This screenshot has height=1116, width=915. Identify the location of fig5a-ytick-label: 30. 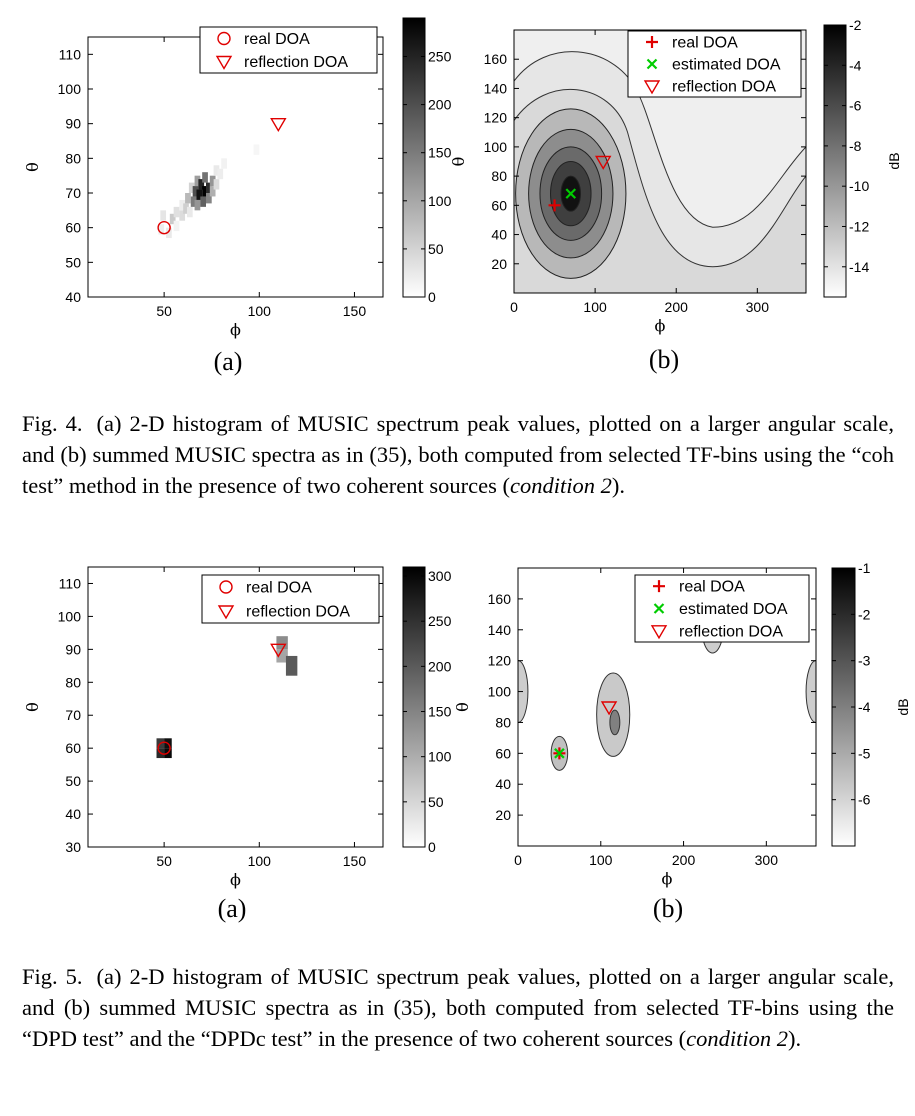
(73, 847).